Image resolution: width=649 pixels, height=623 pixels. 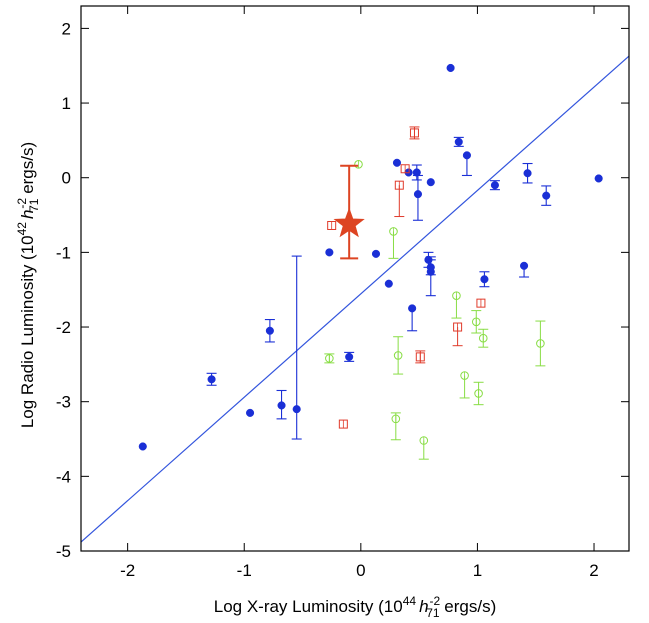 What do you see at coordinates (593, 570) in the screenshot?
I see `x-tick-label: 2` at bounding box center [593, 570].